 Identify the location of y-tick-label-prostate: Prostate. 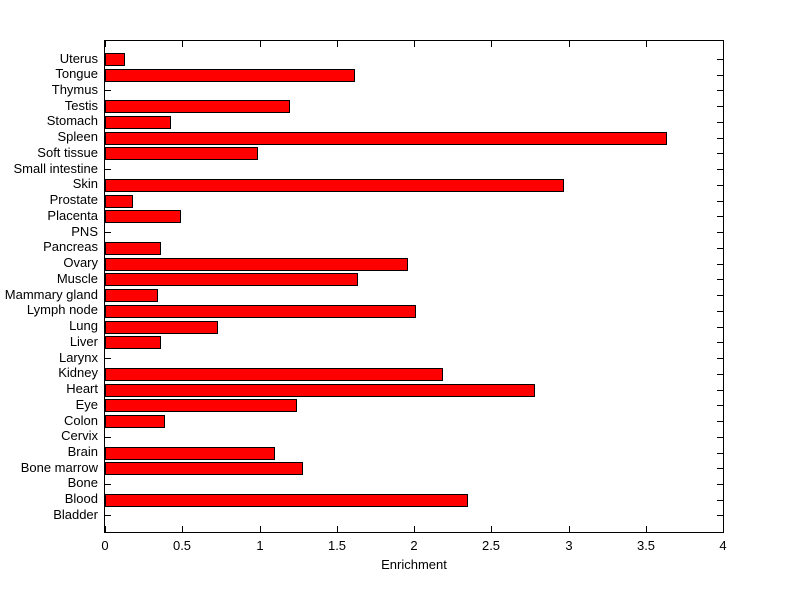
(73, 200).